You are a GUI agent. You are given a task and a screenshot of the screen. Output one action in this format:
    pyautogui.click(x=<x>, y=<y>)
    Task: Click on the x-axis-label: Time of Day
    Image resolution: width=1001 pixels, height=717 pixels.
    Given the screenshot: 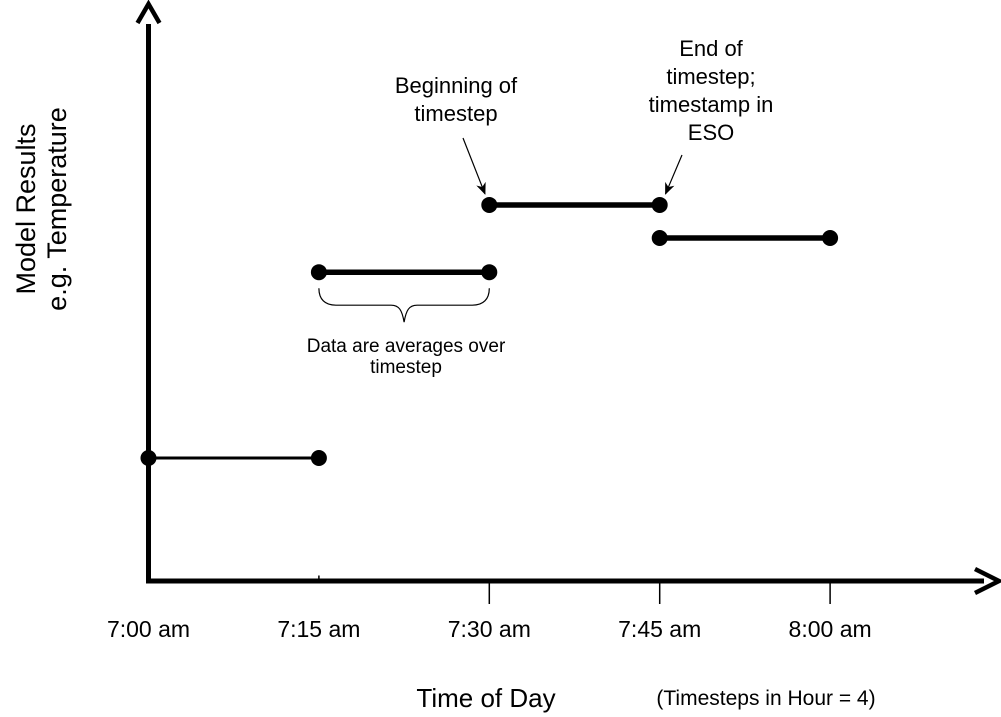 What is the action you would take?
    pyautogui.click(x=486, y=698)
    